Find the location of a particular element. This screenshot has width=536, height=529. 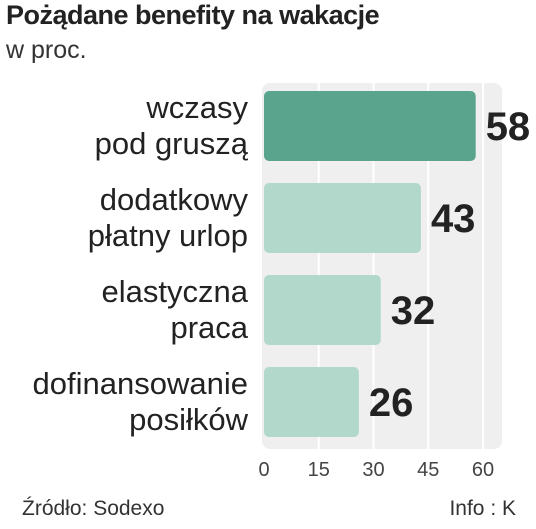

value-label: 26 is located at coordinates (391, 403).